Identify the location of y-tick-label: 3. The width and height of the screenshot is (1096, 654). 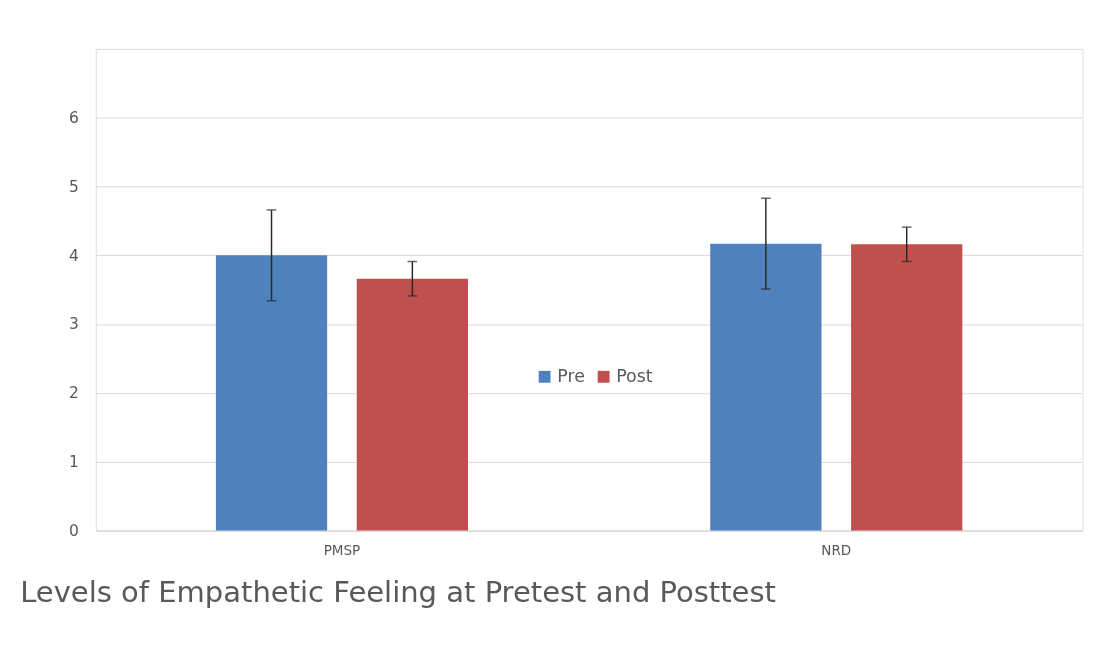
(73, 324).